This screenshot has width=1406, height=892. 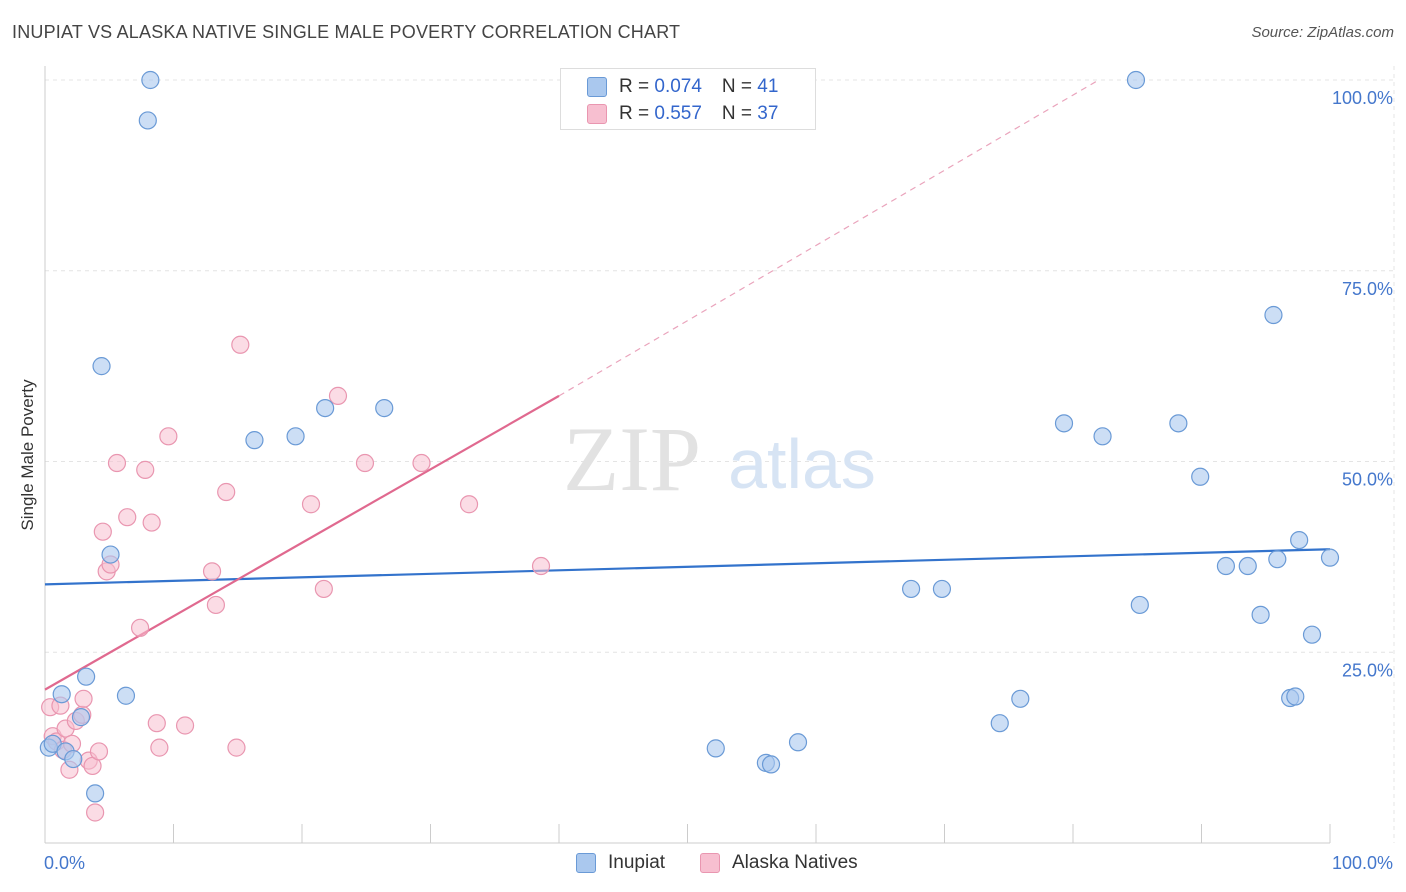 I want to click on legend-row-alaska: R = 0.557 N = 37, so click(x=682, y=114).